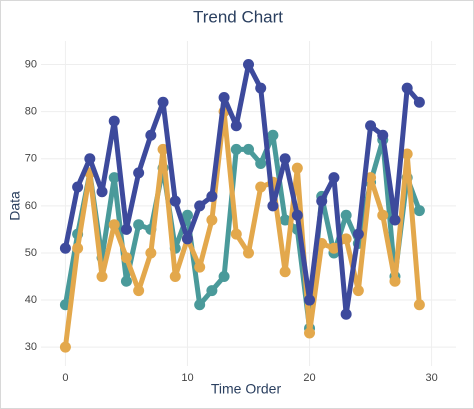  Describe the element at coordinates (31, 253) in the screenshot. I see `y-tick-label: 50` at that location.